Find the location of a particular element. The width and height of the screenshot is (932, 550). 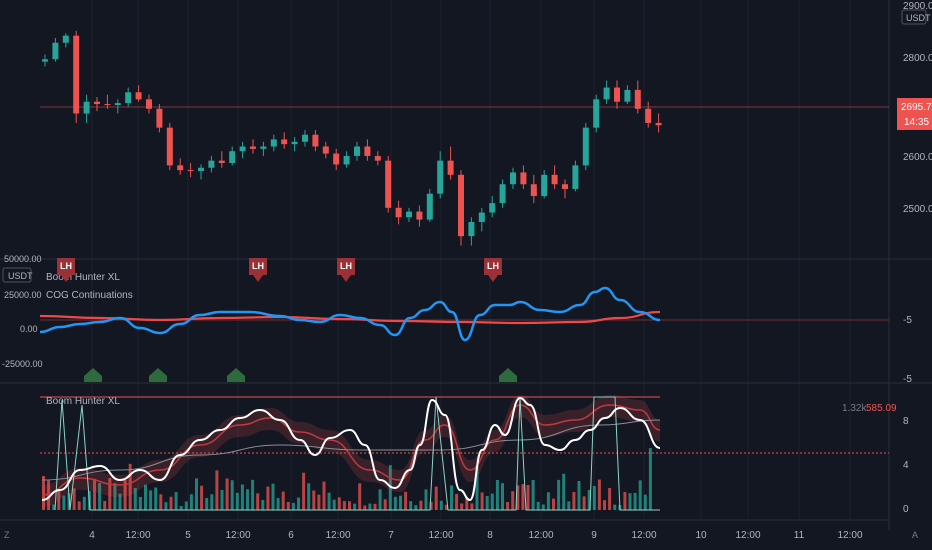

boom-hunter-title: Boom Hunter XL is located at coordinates (83, 401).